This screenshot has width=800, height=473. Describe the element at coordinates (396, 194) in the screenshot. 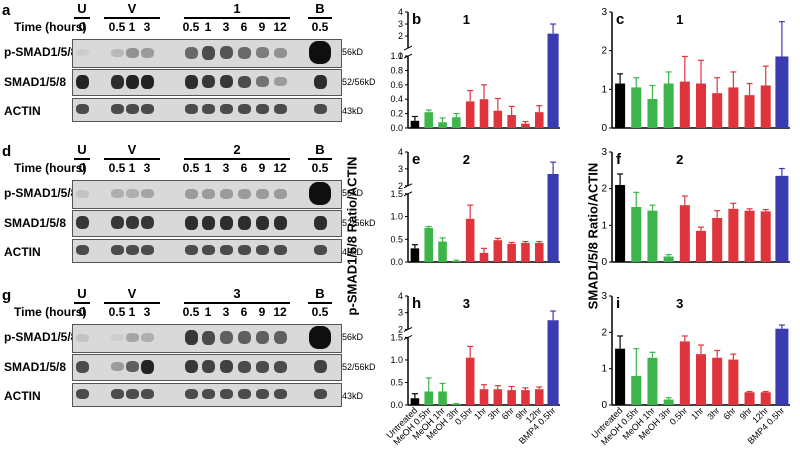

I see `y-tick-label: 1.5` at that location.